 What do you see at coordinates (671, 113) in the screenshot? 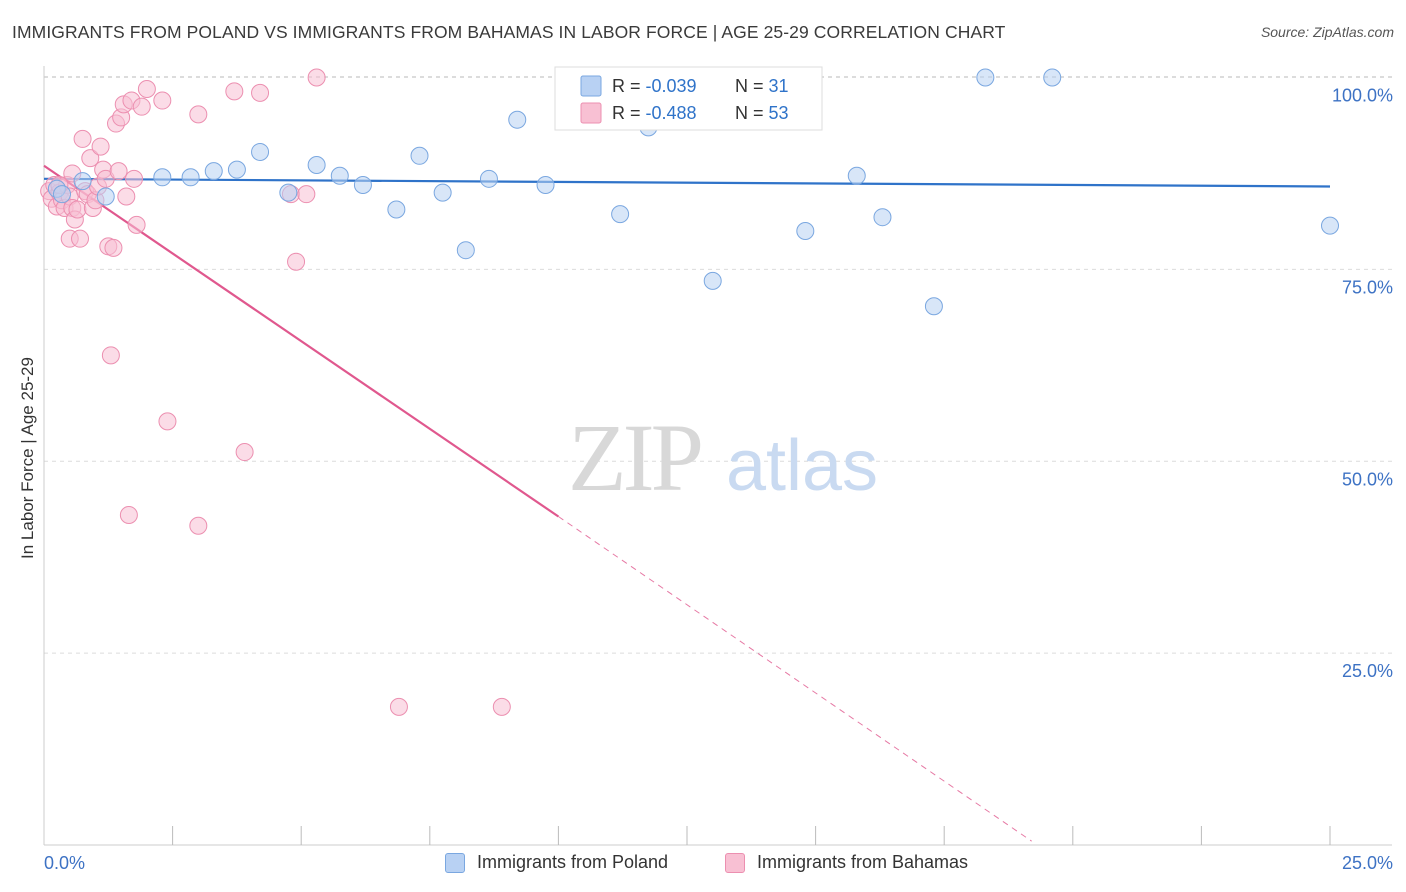
I see `legend-r-value: -0.488` at bounding box center [671, 113].